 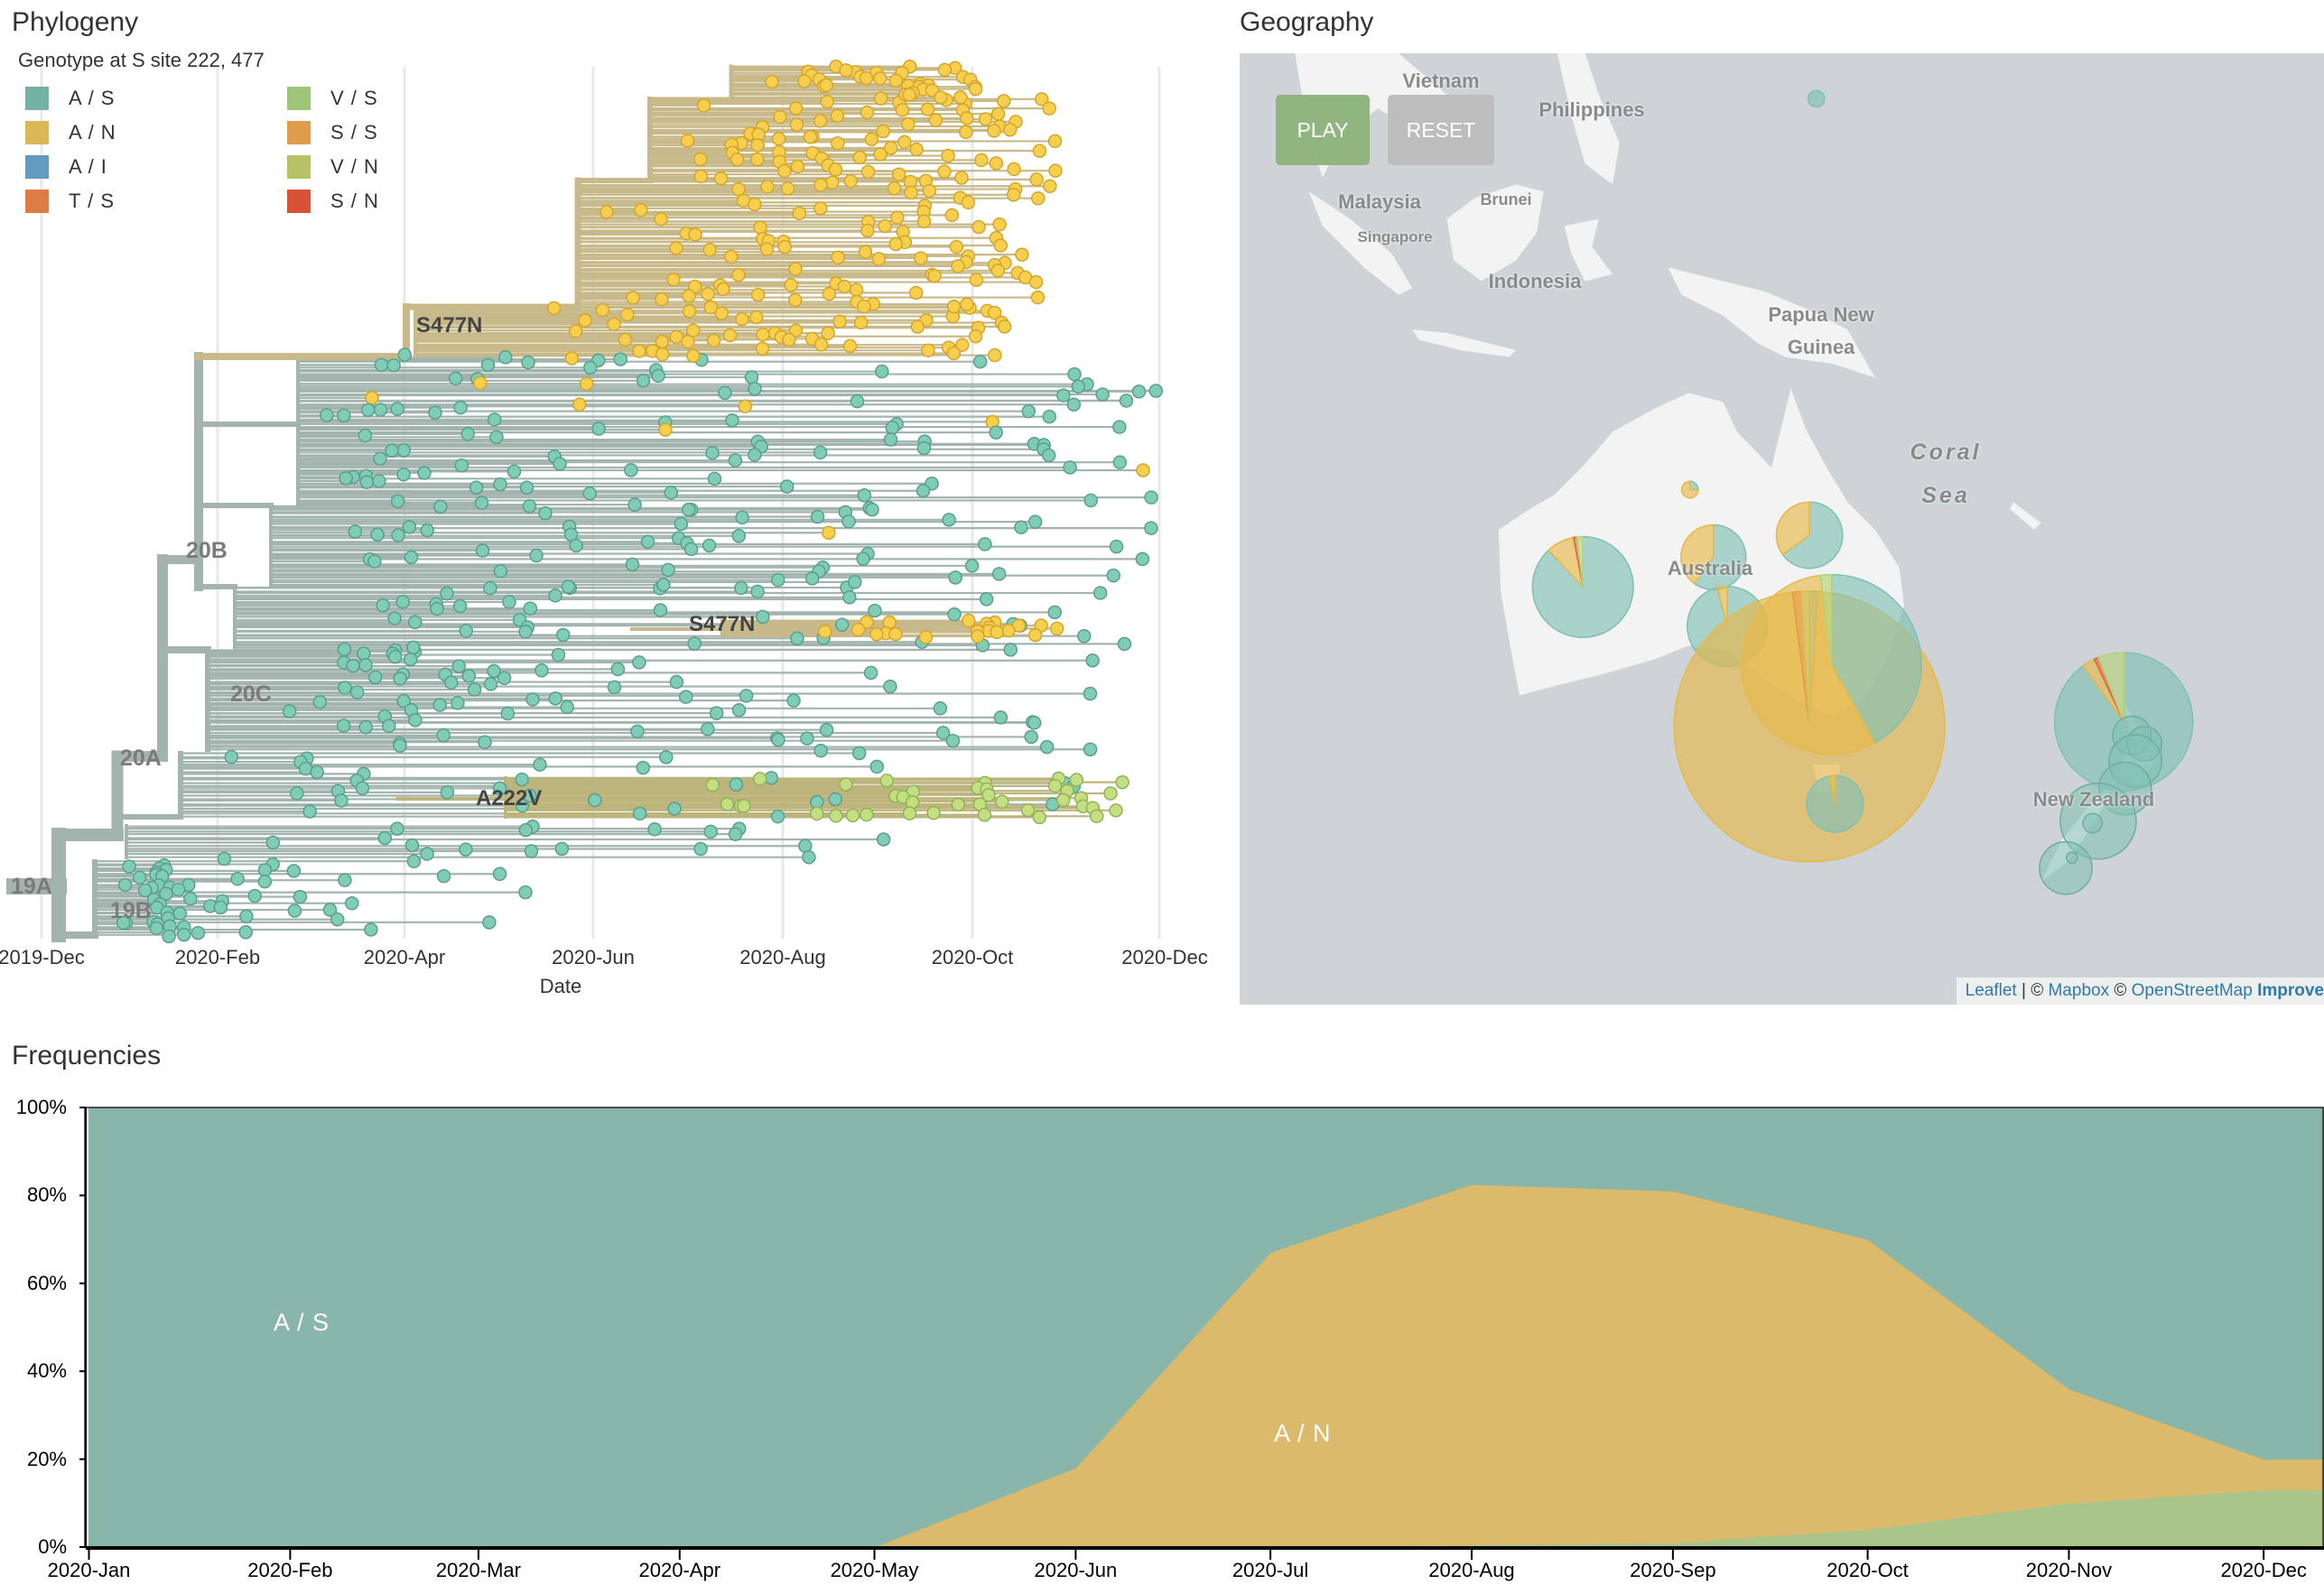 I want to click on tree-x-tick: 2020-Apr, so click(x=404, y=957).